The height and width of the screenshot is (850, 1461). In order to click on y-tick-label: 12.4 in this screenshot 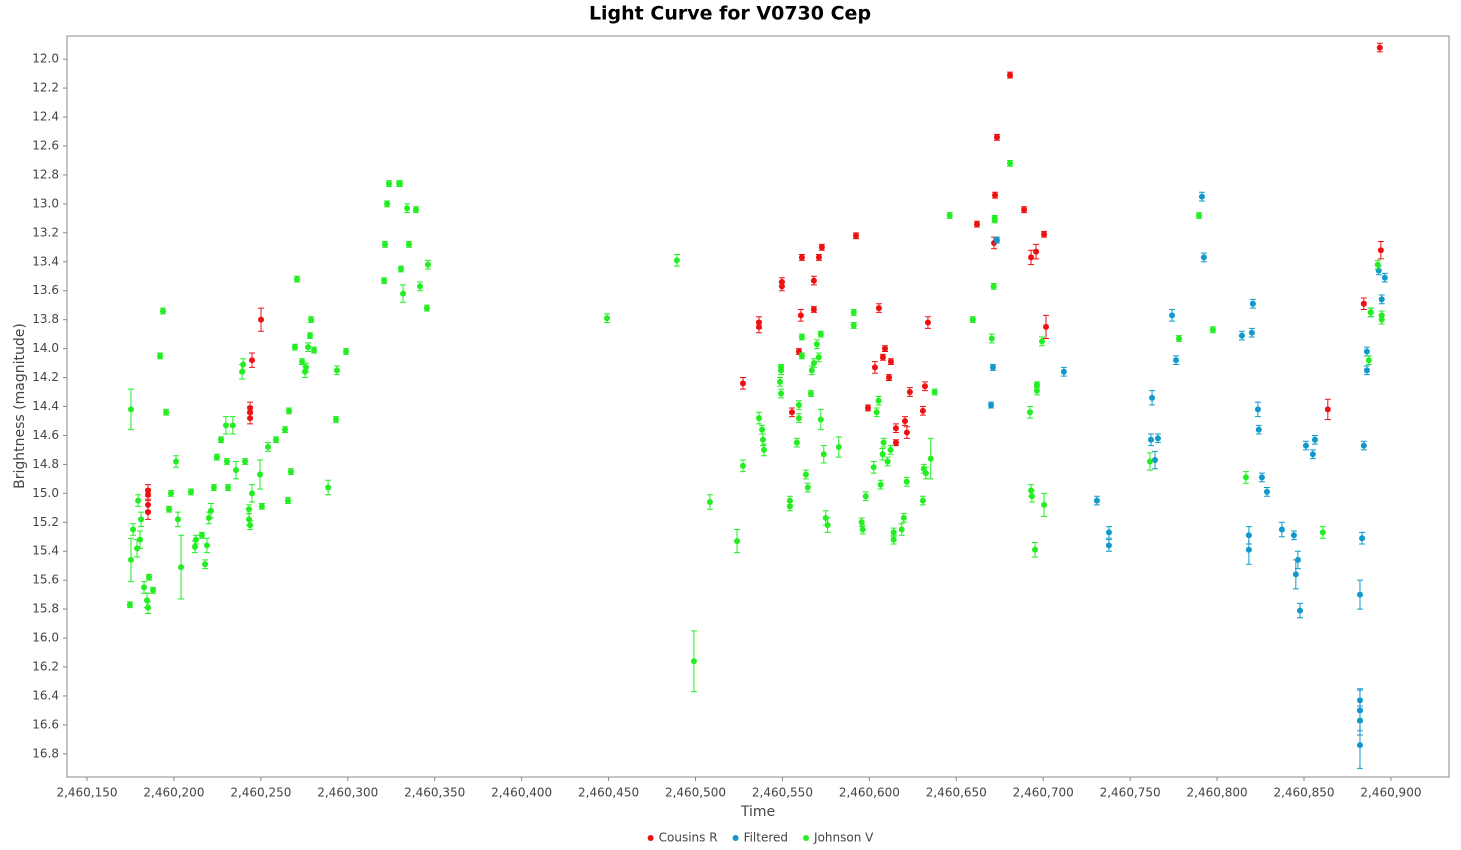, I will do `click(45, 117)`.